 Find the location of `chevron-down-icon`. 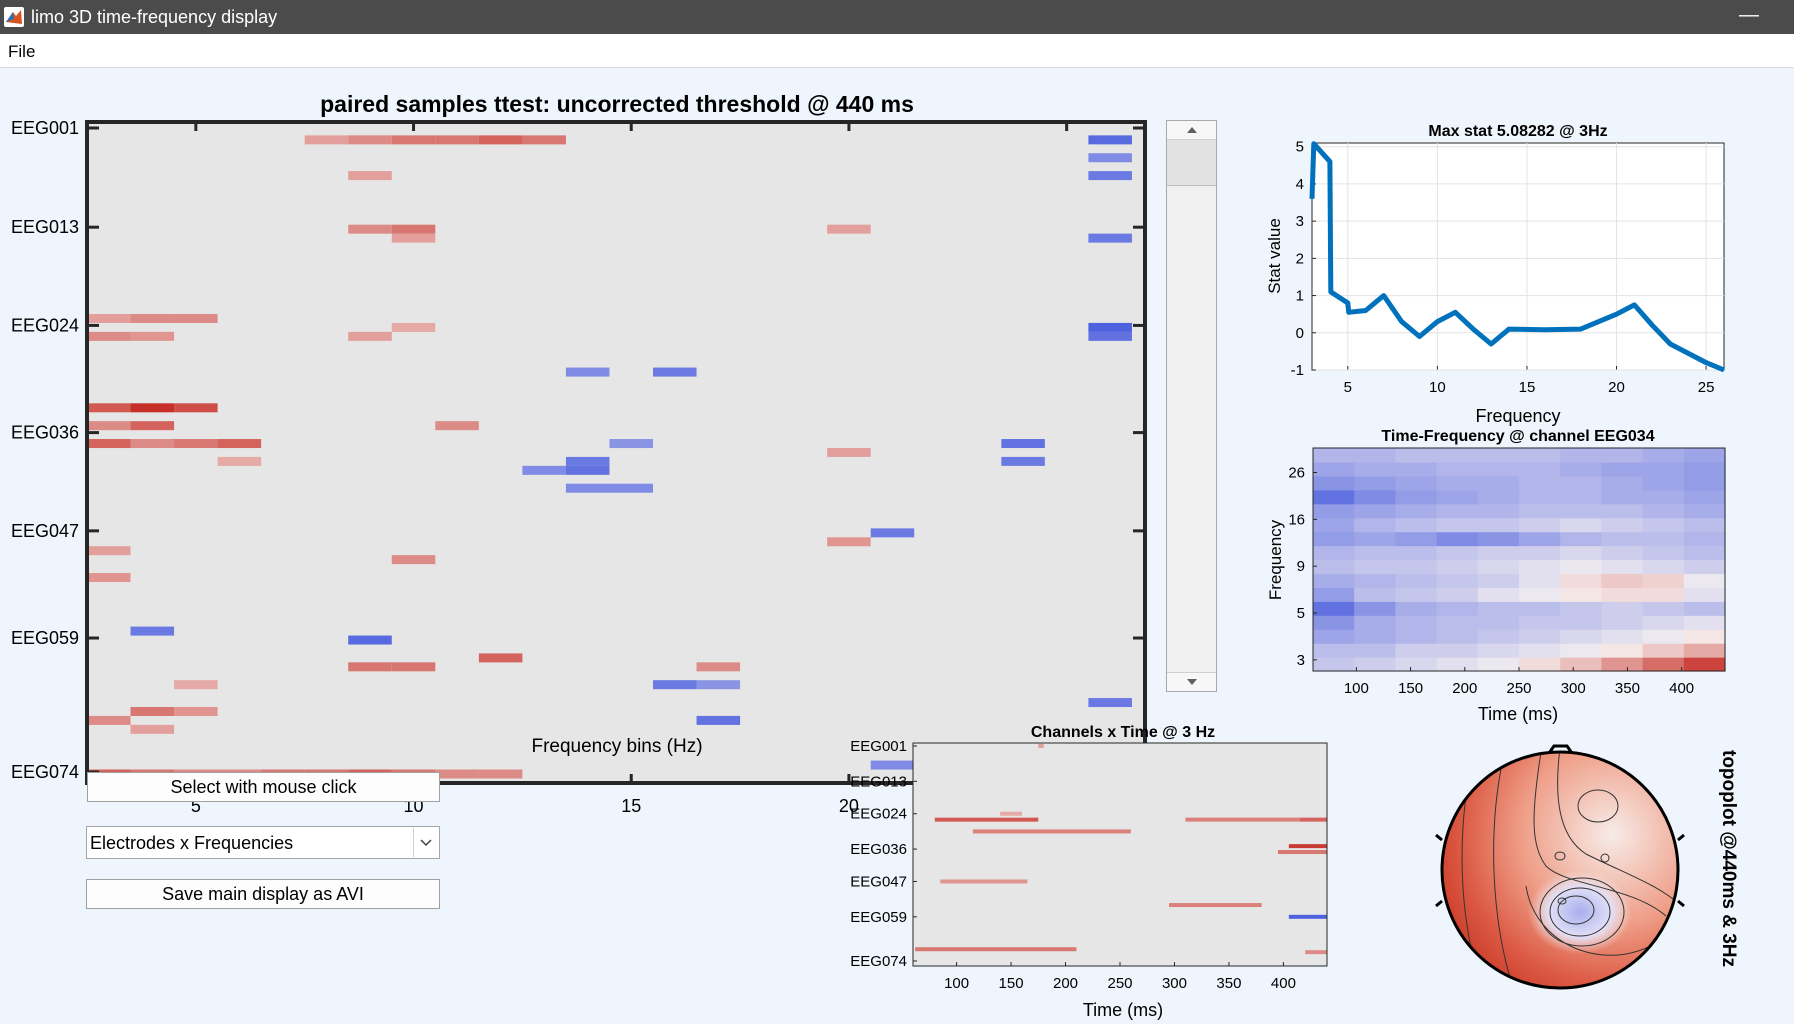

chevron-down-icon is located at coordinates (425, 842).